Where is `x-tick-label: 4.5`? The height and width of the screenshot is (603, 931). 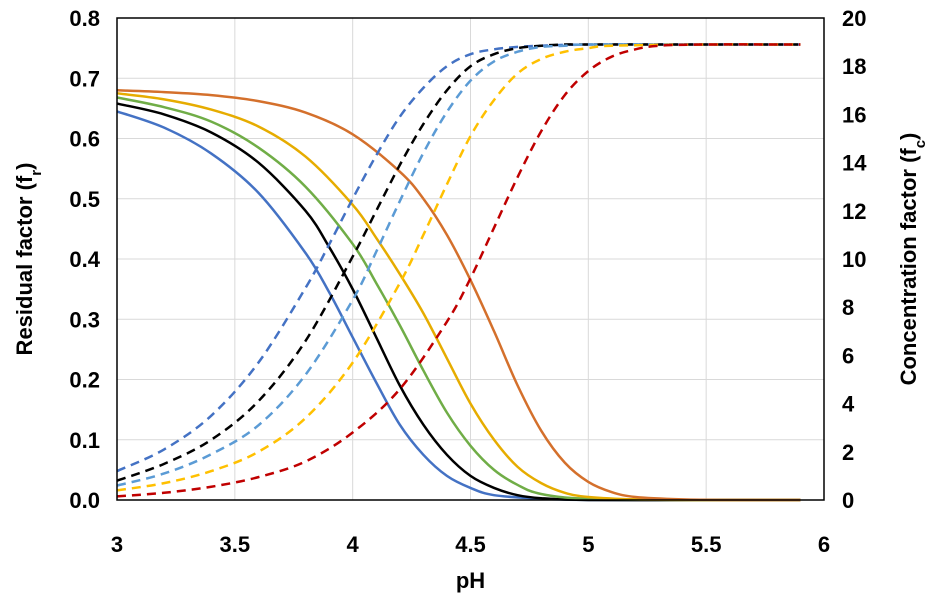 x-tick-label: 4.5 is located at coordinates (470, 544).